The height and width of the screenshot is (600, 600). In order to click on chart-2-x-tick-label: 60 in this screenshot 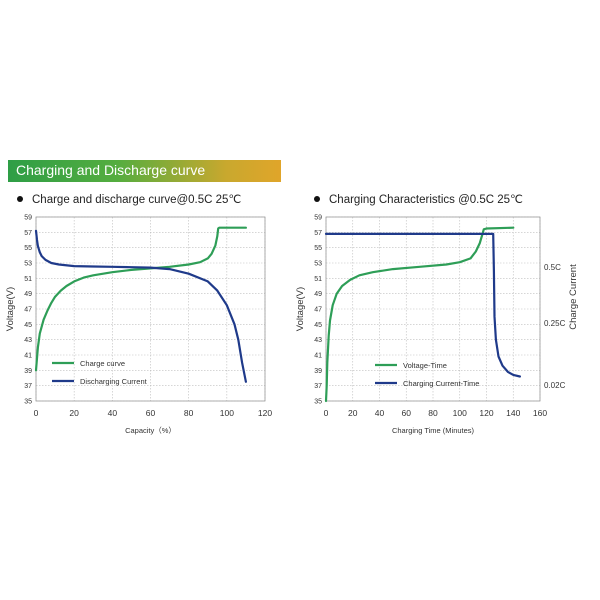, I will do `click(407, 413)`.